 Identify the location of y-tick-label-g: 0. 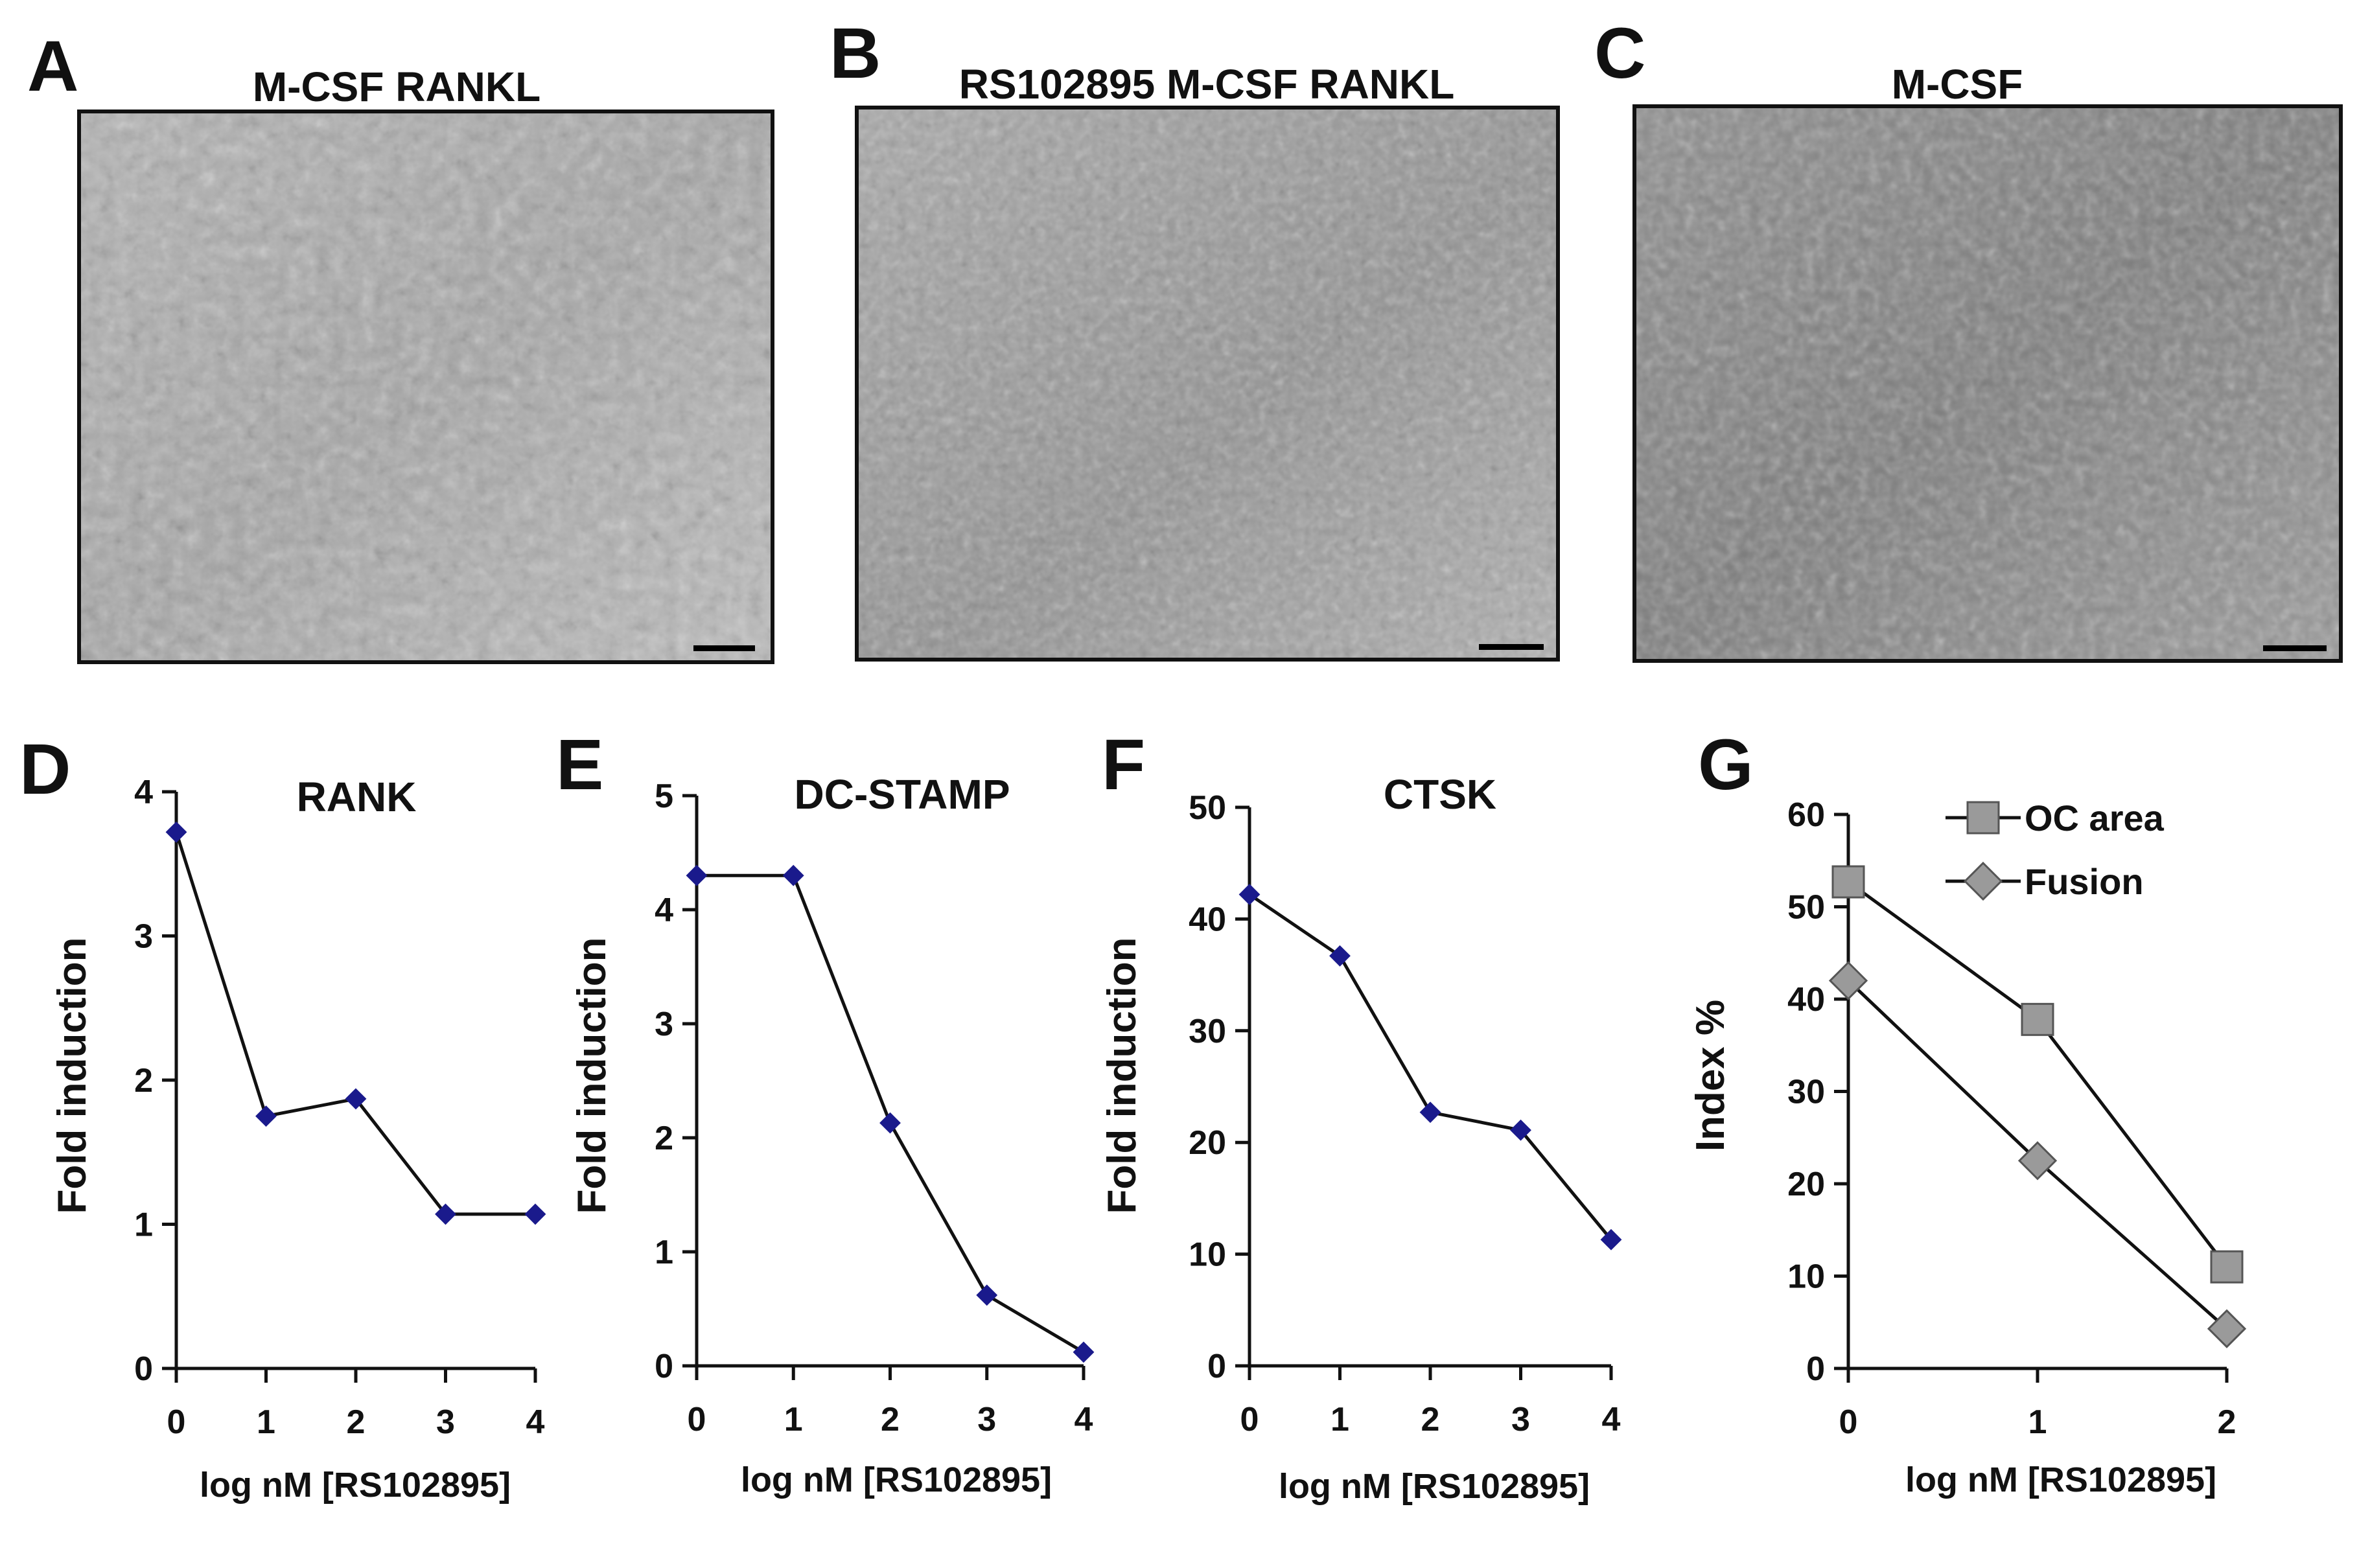
(1815, 1369).